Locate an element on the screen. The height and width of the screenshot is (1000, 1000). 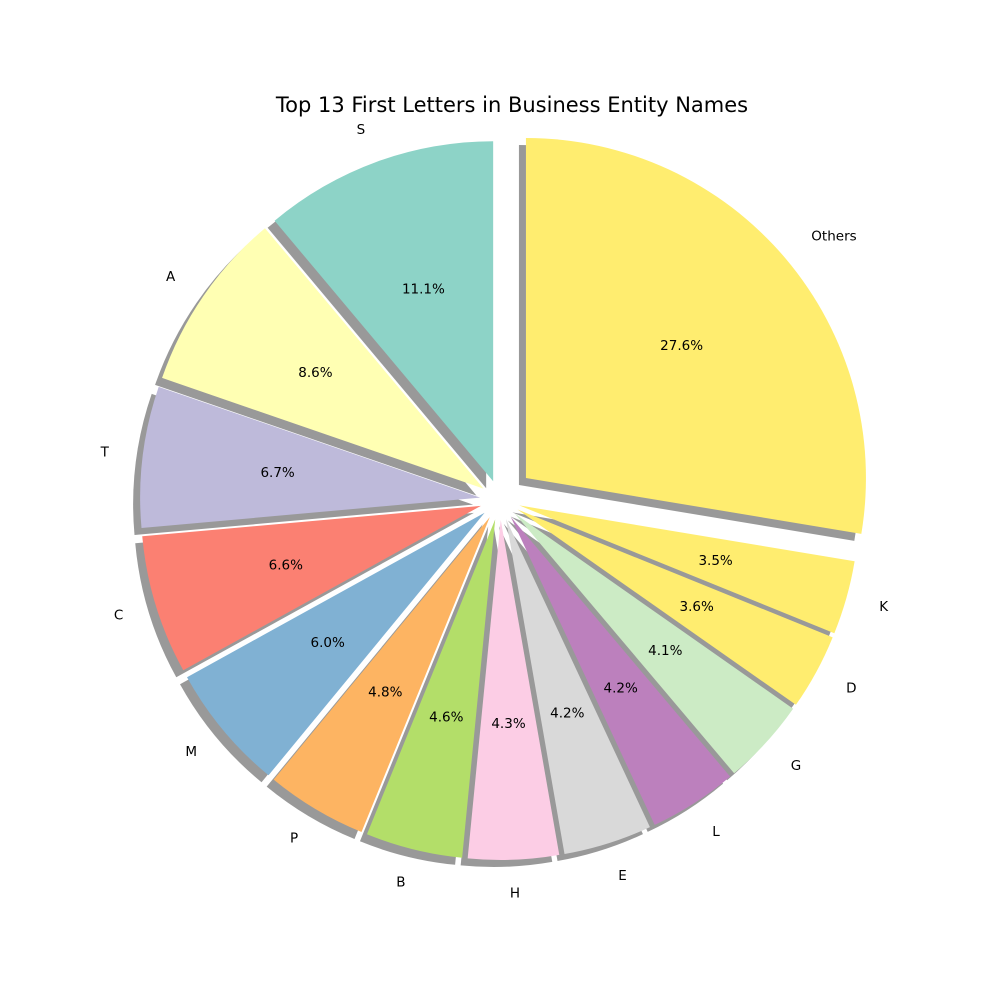
slice-k is located at coordinates (687, 569).